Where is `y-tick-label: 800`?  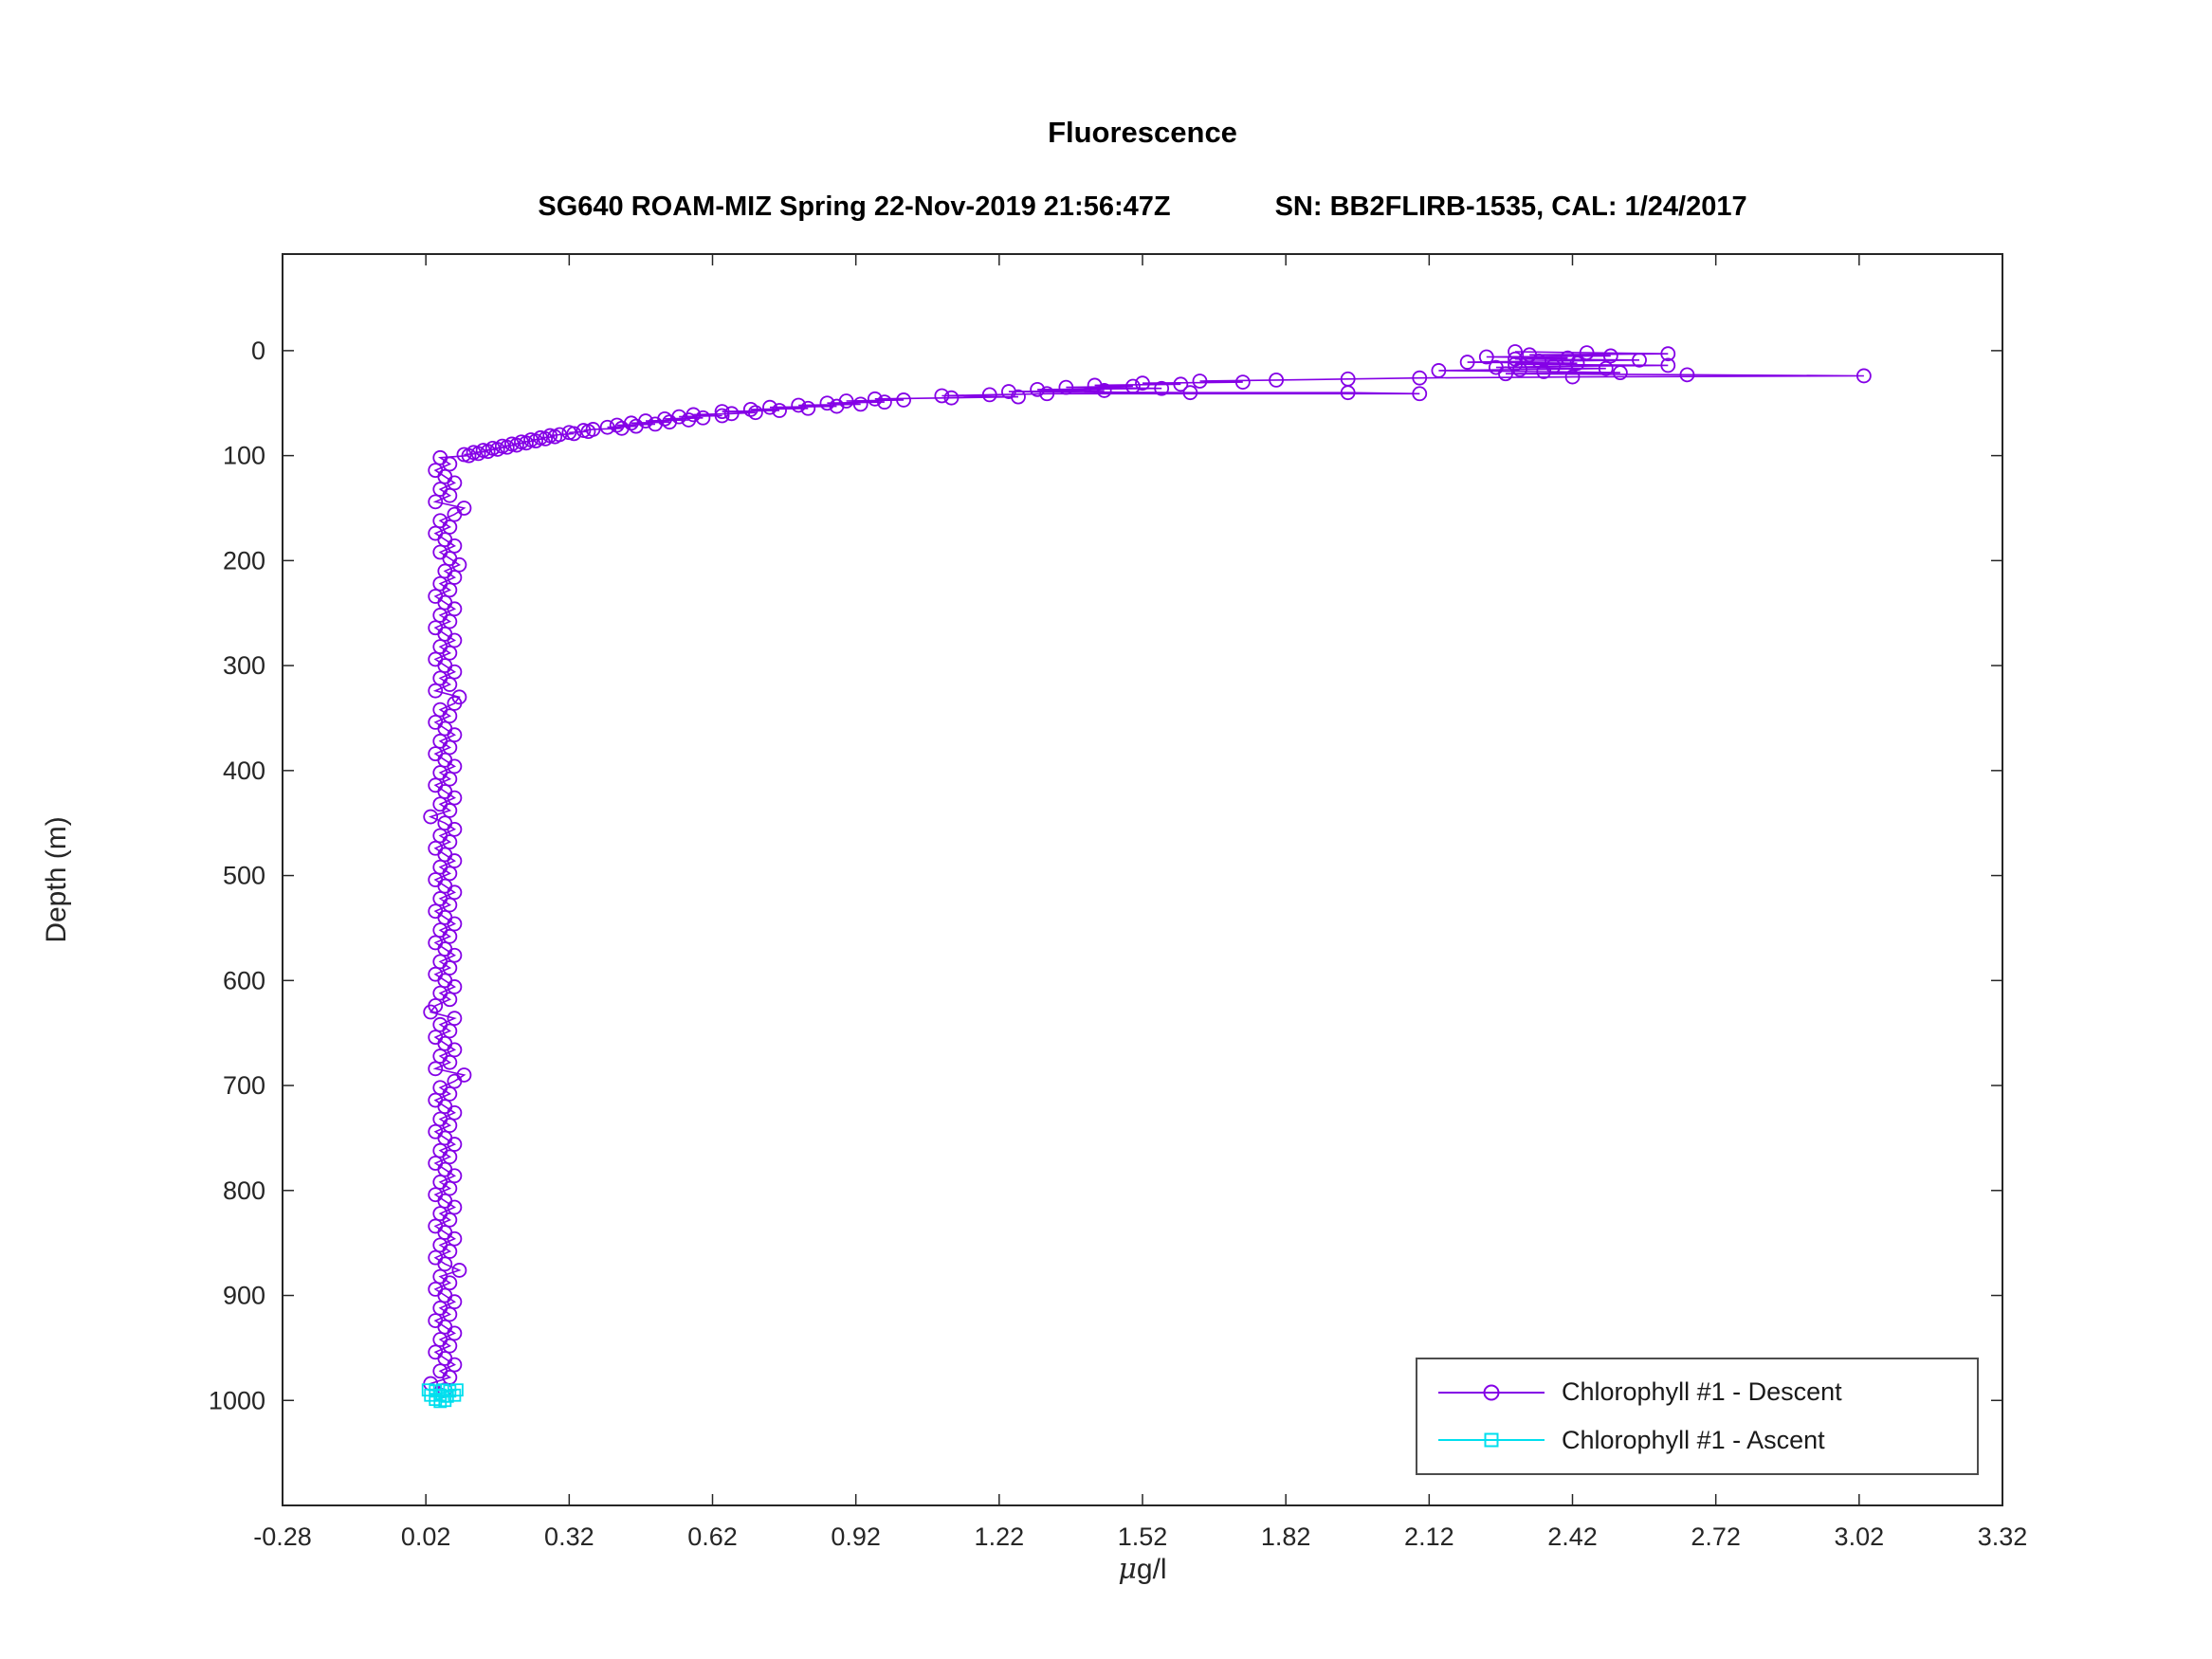 y-tick-label: 800 is located at coordinates (244, 1190).